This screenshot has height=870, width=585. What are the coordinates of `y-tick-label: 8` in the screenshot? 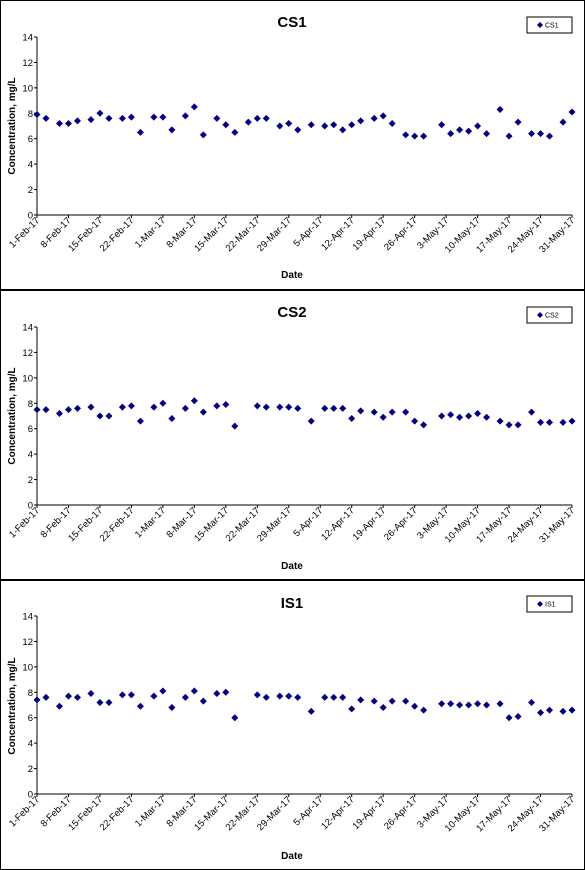 It's located at (30, 404).